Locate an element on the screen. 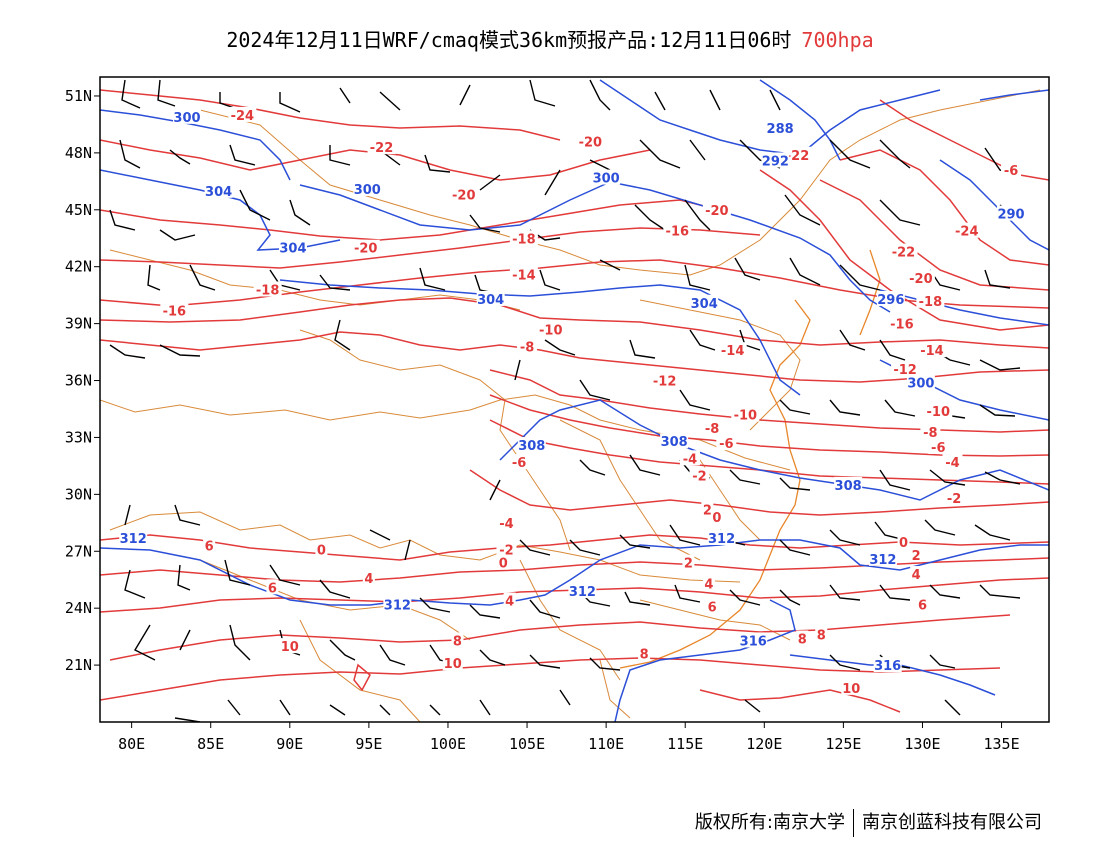 The width and height of the screenshot is (1100, 850). coastline is located at coordinates (750, 459).